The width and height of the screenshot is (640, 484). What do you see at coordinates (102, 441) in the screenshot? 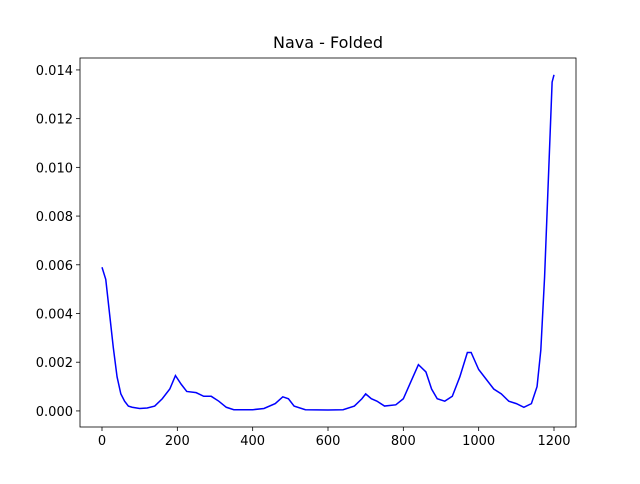
I see `x-tick-label: 0` at bounding box center [102, 441].